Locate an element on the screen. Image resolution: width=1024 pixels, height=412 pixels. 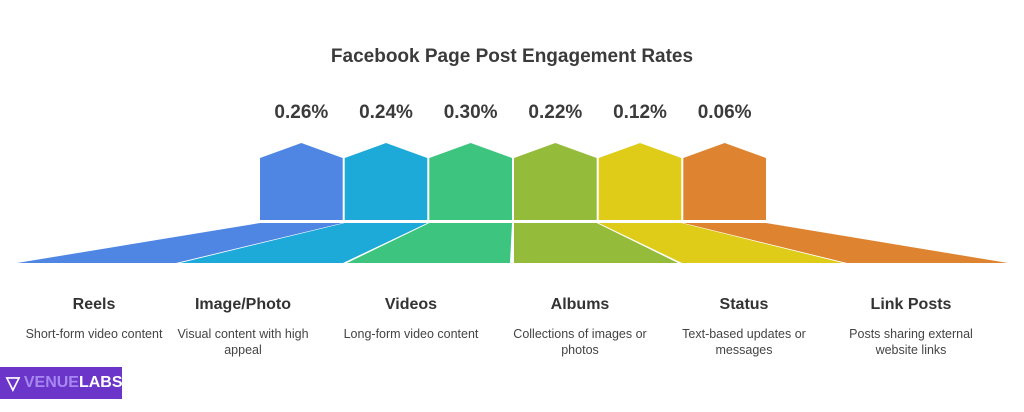
category-description: Text-based updates or messages is located at coordinates (744, 342).